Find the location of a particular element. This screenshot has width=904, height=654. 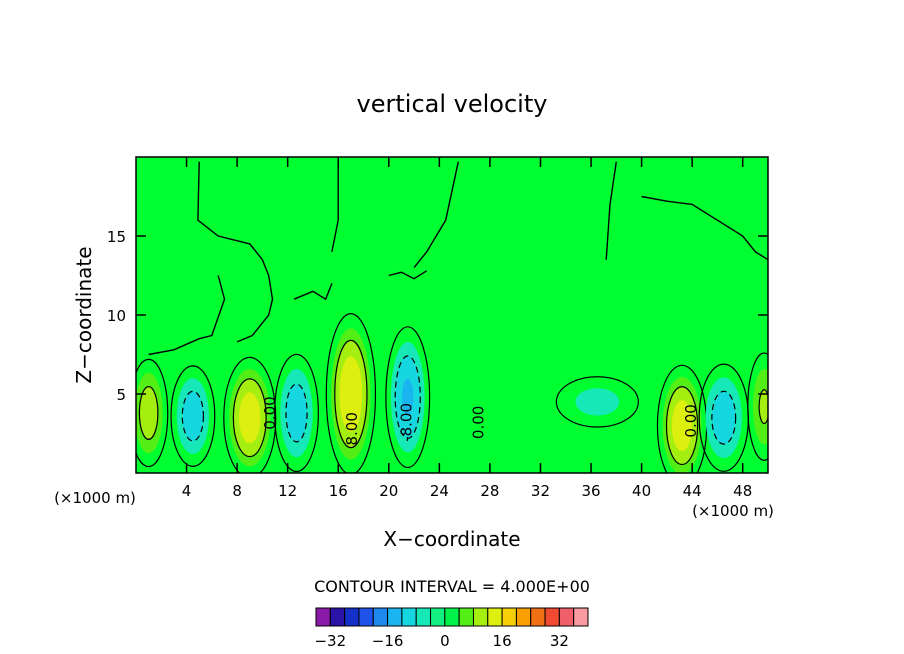

legend-label: −16 is located at coordinates (388, 641).